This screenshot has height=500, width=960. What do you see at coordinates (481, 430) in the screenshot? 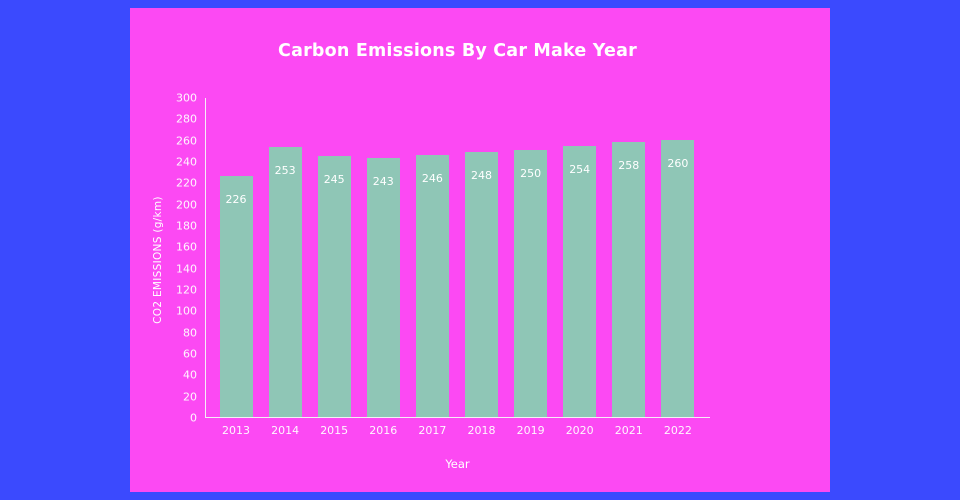
I see `x-tick-label: 2018` at bounding box center [481, 430].